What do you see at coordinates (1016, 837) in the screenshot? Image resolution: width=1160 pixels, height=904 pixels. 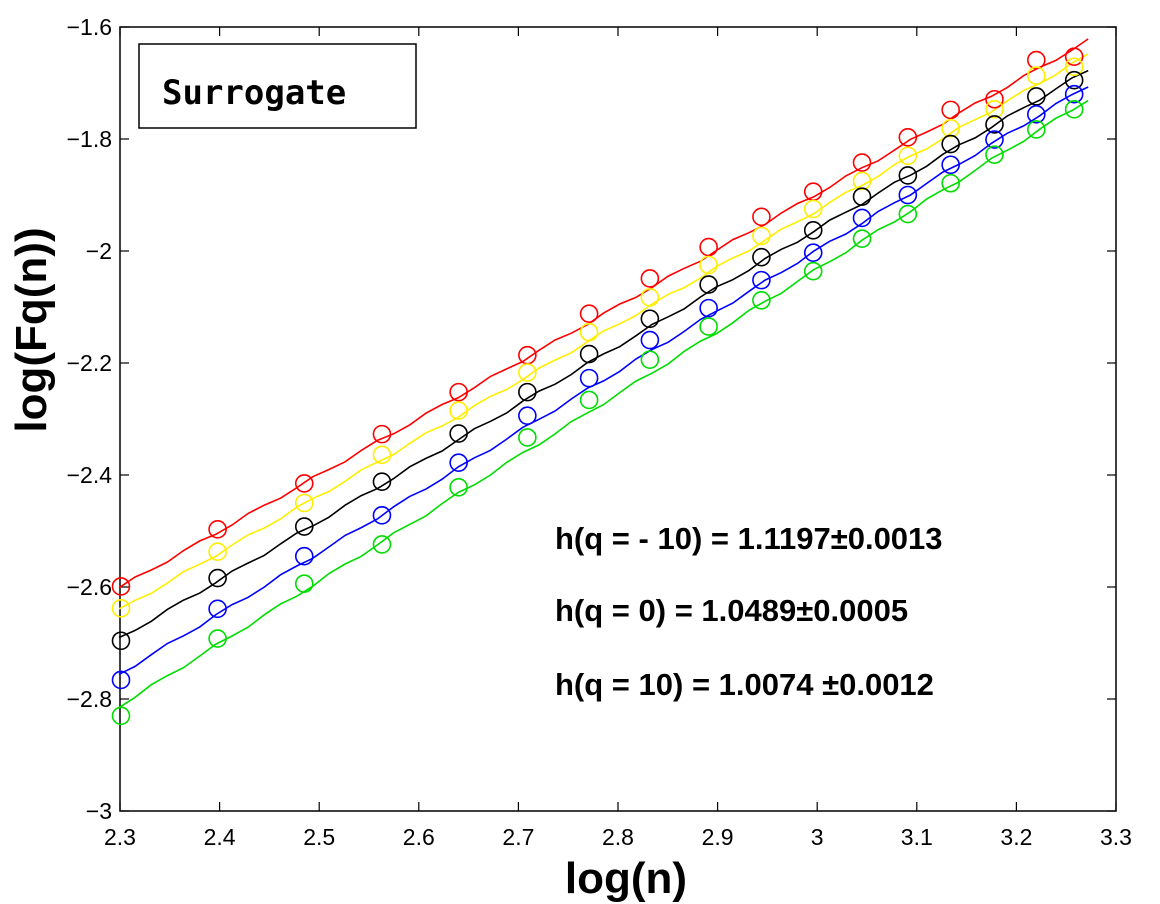 I see `x-tick-label: 3.2` at bounding box center [1016, 837].